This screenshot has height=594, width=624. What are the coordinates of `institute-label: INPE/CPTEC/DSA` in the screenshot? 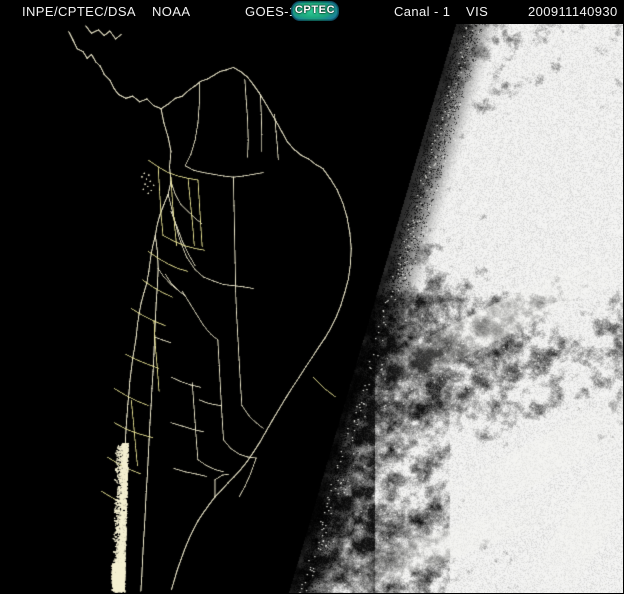 It's located at (79, 11).